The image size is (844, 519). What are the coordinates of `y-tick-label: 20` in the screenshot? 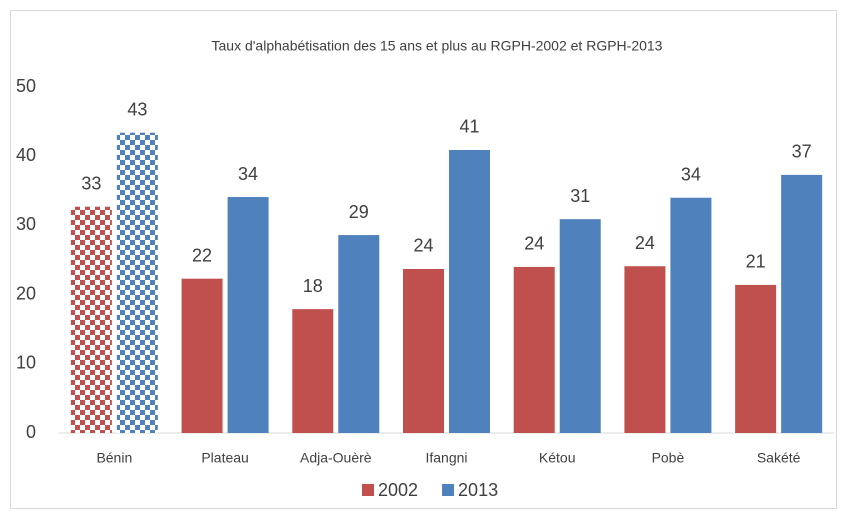 It's located at (26, 293).